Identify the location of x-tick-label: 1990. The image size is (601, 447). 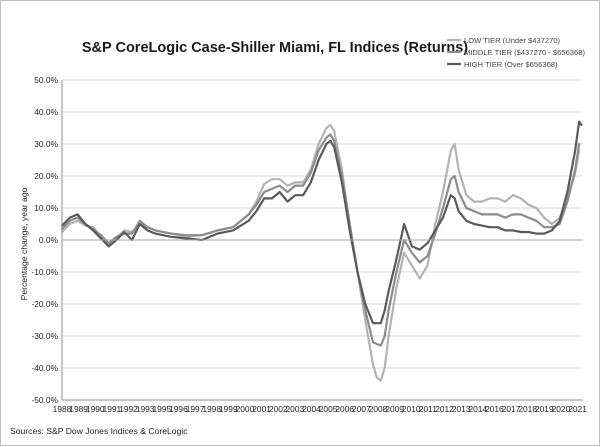
(95, 409).